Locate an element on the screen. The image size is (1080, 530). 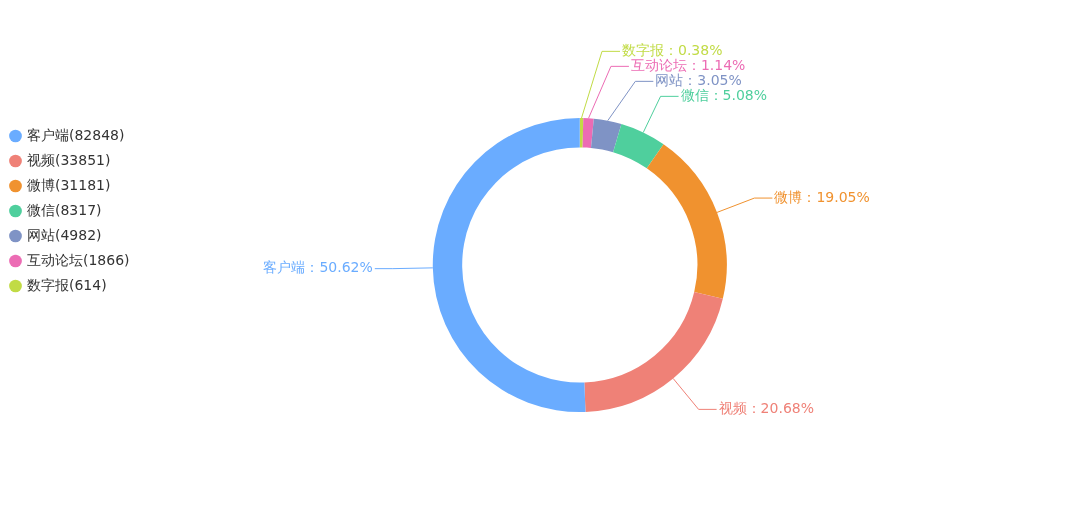
data-label: 视频：20.68% is located at coordinates (766, 408).